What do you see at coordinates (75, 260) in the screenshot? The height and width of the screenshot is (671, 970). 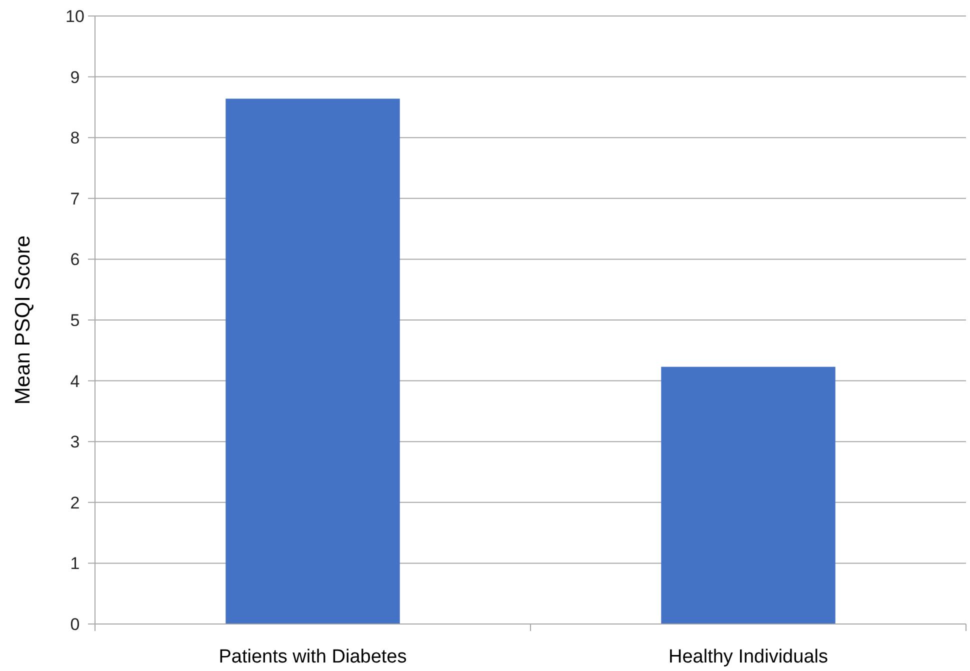 I see `y-tick-label: 6` at bounding box center [75, 260].